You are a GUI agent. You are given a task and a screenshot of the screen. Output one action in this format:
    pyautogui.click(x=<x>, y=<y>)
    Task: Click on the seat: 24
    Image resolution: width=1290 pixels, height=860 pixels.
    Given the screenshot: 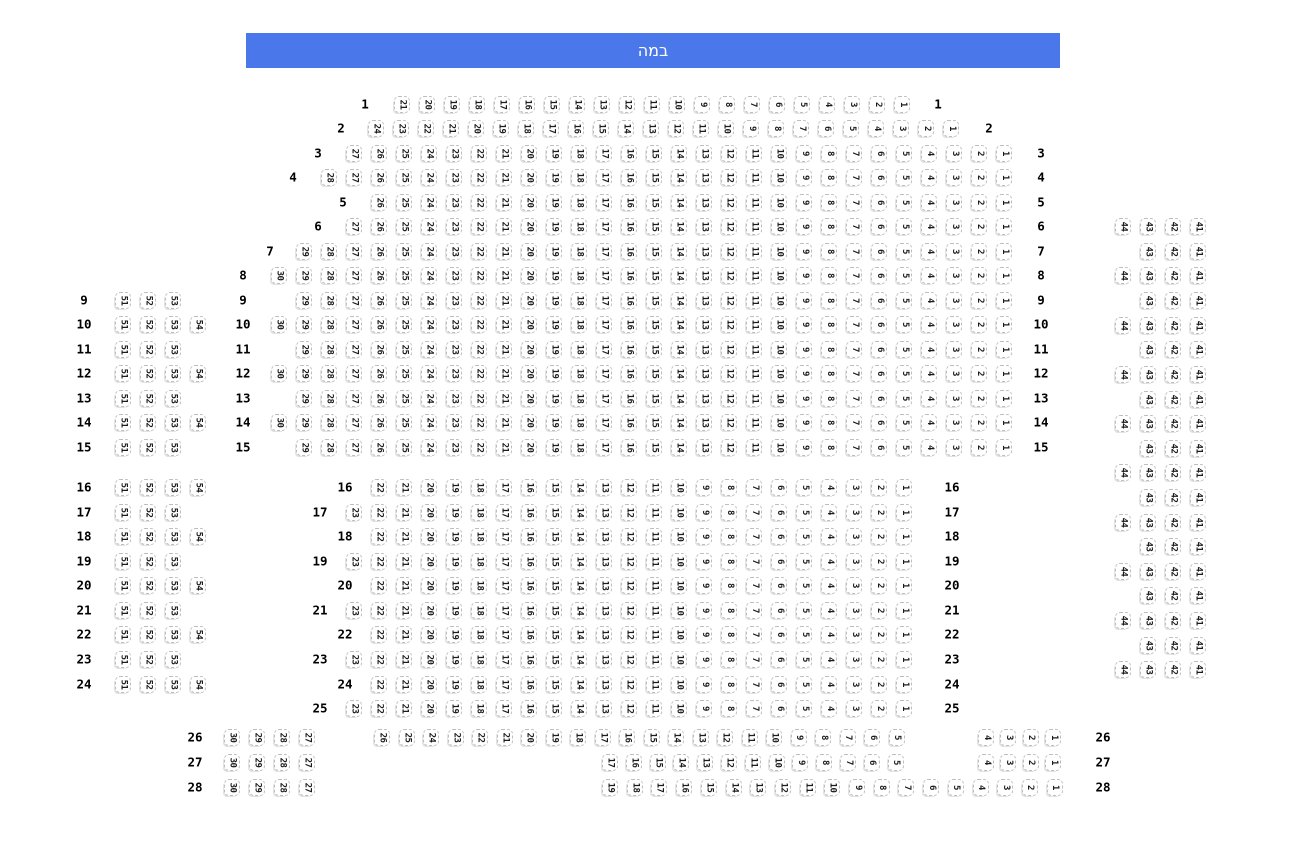 What is the action you would take?
    pyautogui.click(x=429, y=177)
    